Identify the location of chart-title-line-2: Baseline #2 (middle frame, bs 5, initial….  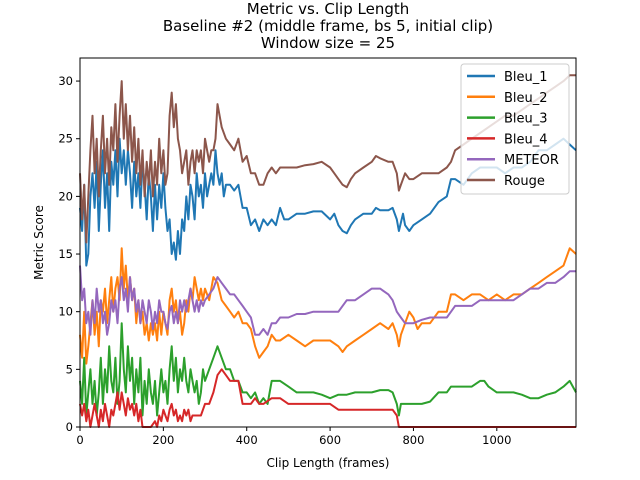
(328, 26).